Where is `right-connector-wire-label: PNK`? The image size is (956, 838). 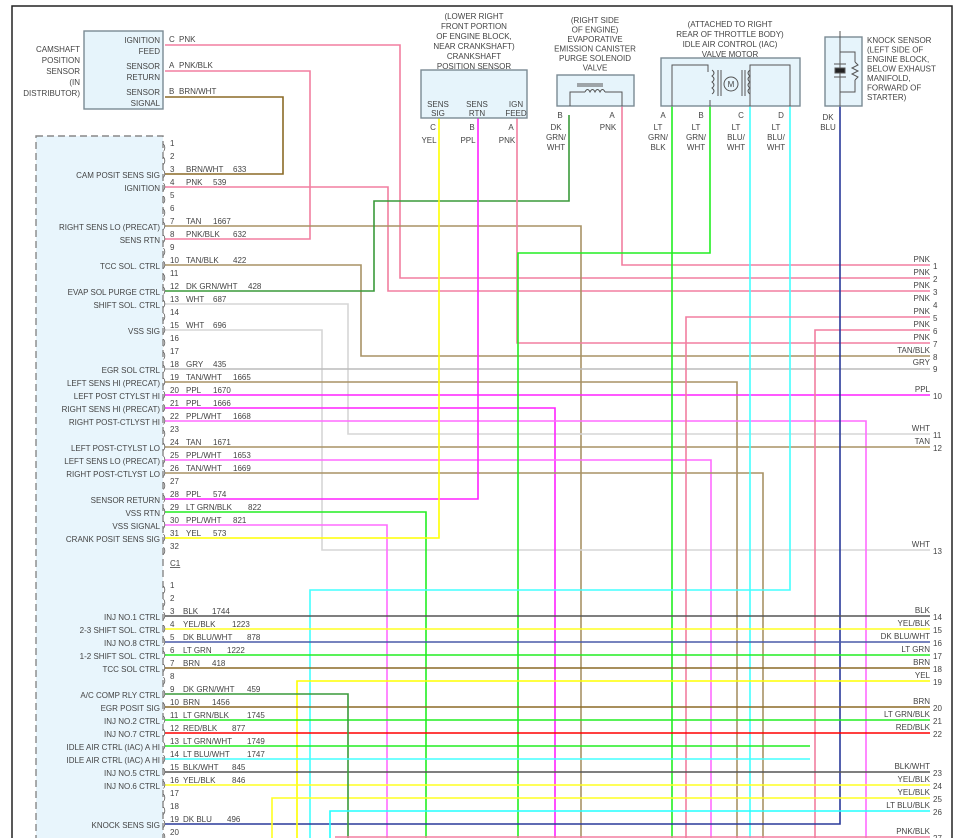 right-connector-wire-label: PNK is located at coordinates (922, 259).